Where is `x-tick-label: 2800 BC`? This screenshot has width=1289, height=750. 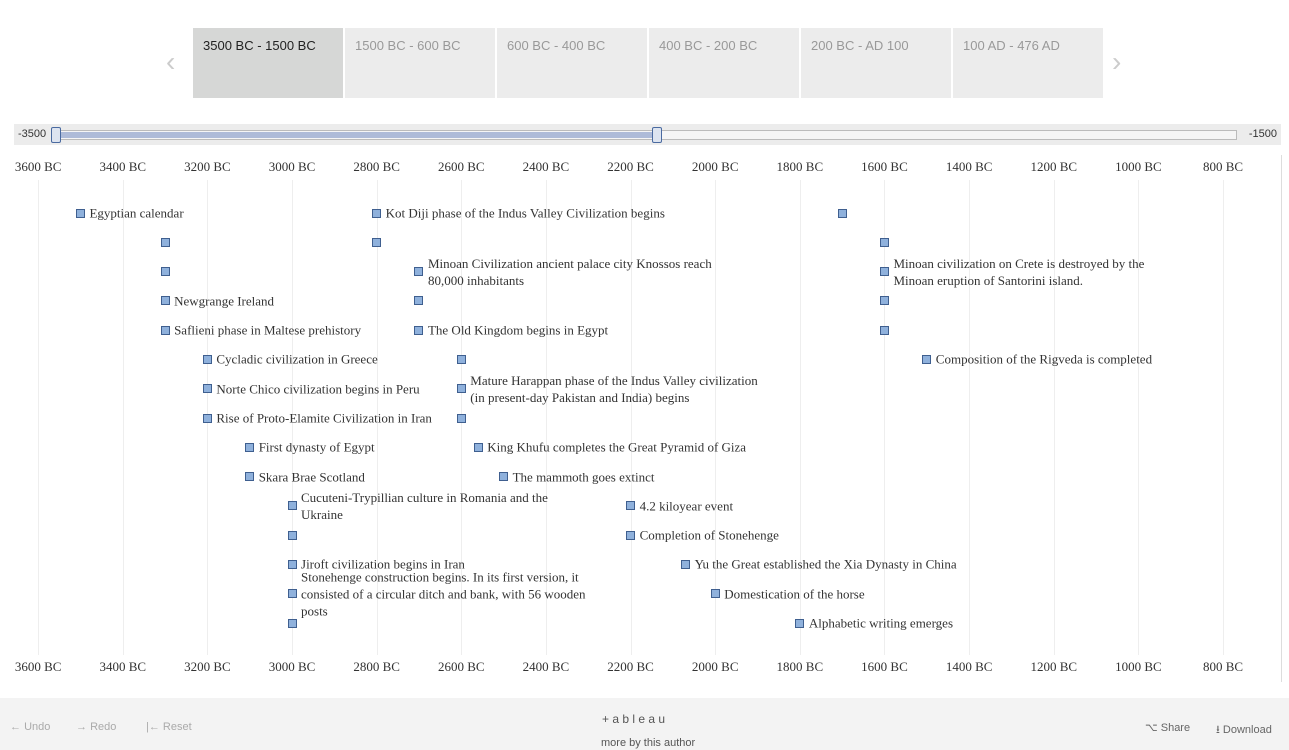 x-tick-label: 2800 BC is located at coordinates (376, 666).